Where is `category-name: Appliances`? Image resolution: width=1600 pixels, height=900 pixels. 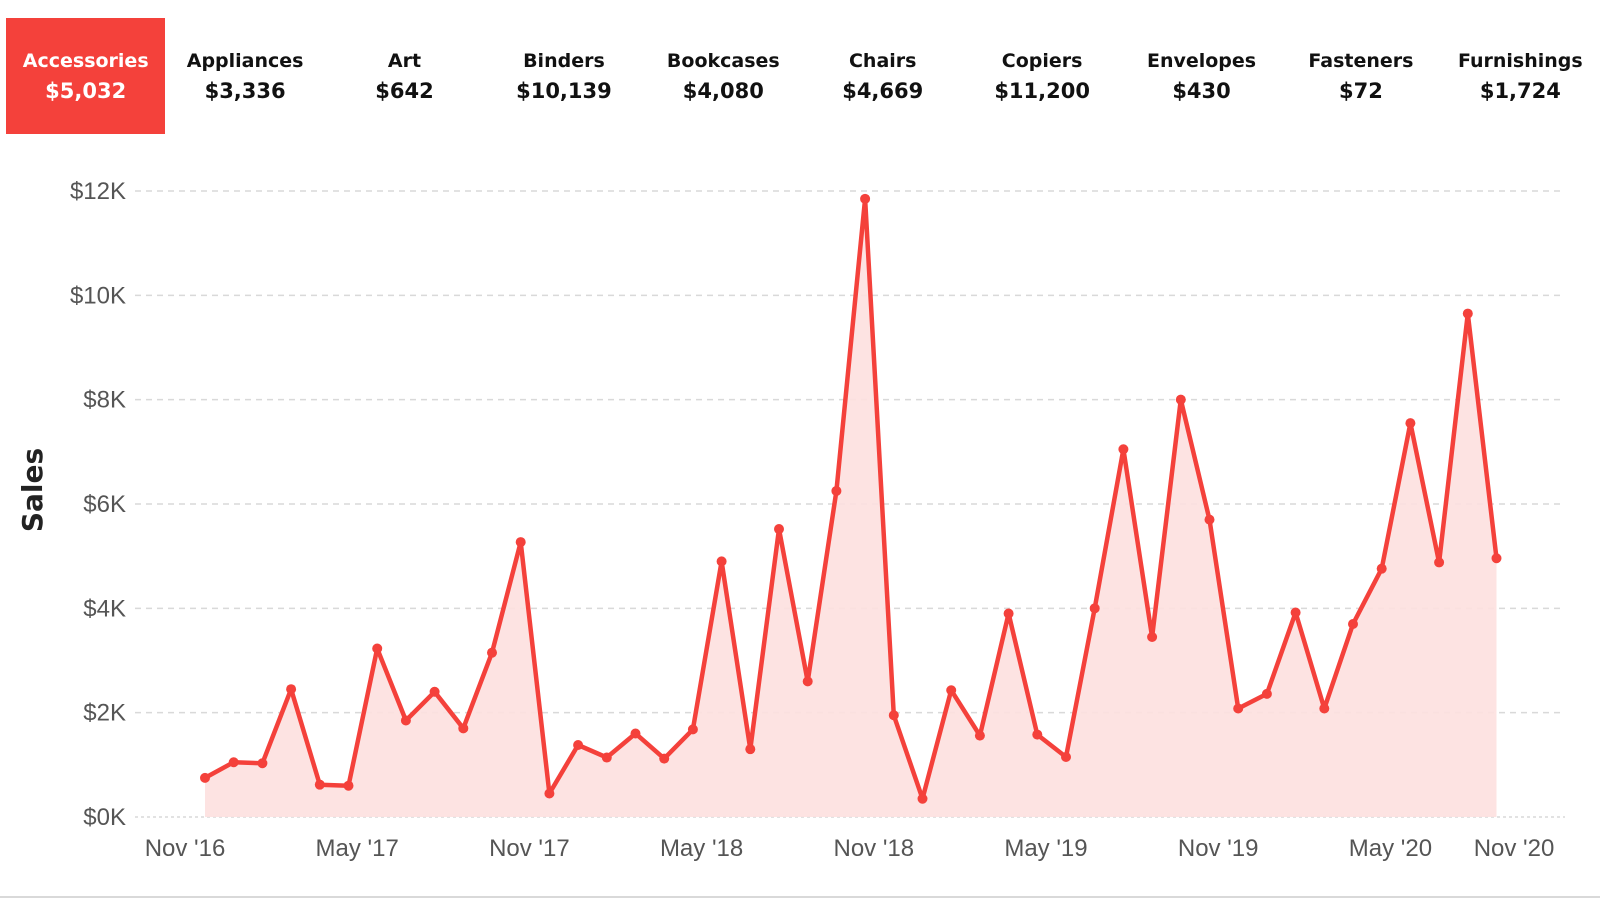
category-name: Appliances is located at coordinates (245, 61).